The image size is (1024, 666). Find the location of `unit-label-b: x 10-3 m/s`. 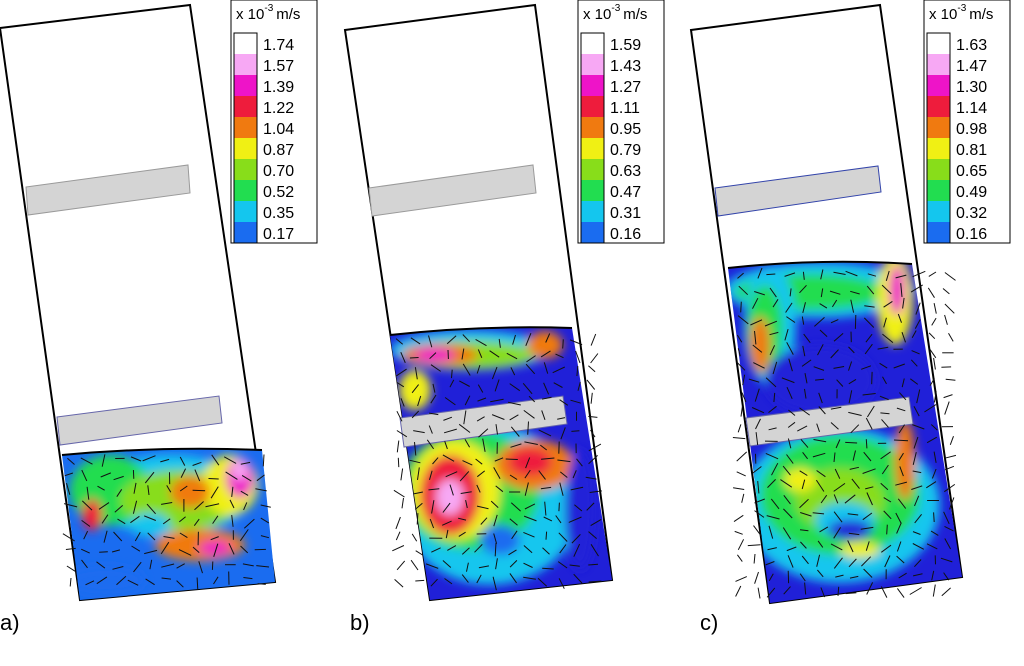

unit-label-b: x 10-3 m/s is located at coordinates (615, 13).